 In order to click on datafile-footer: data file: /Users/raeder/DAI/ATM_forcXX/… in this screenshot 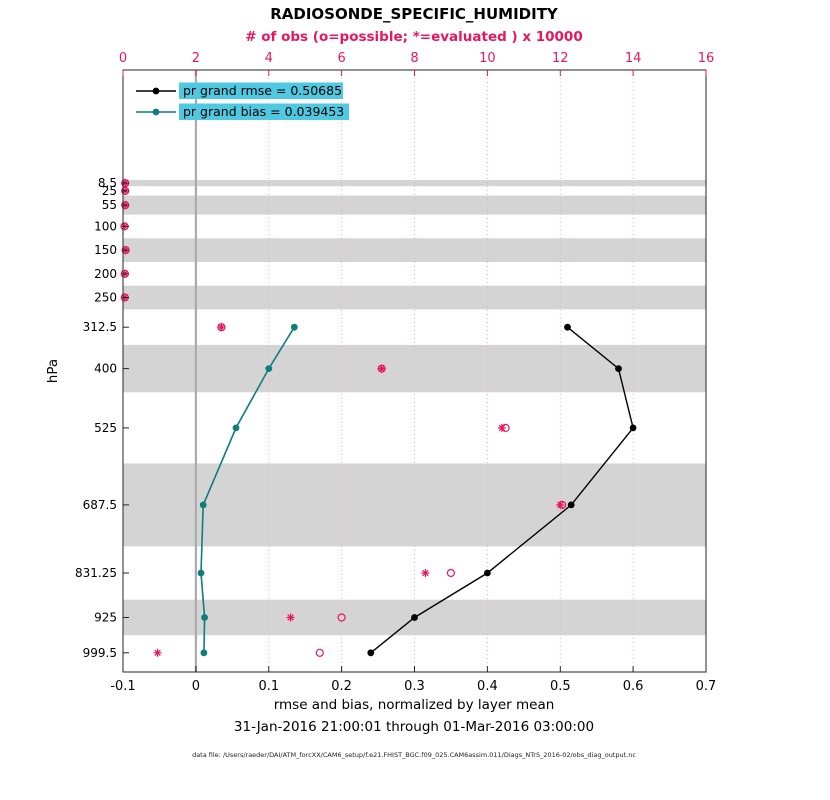, I will do `click(414, 755)`.